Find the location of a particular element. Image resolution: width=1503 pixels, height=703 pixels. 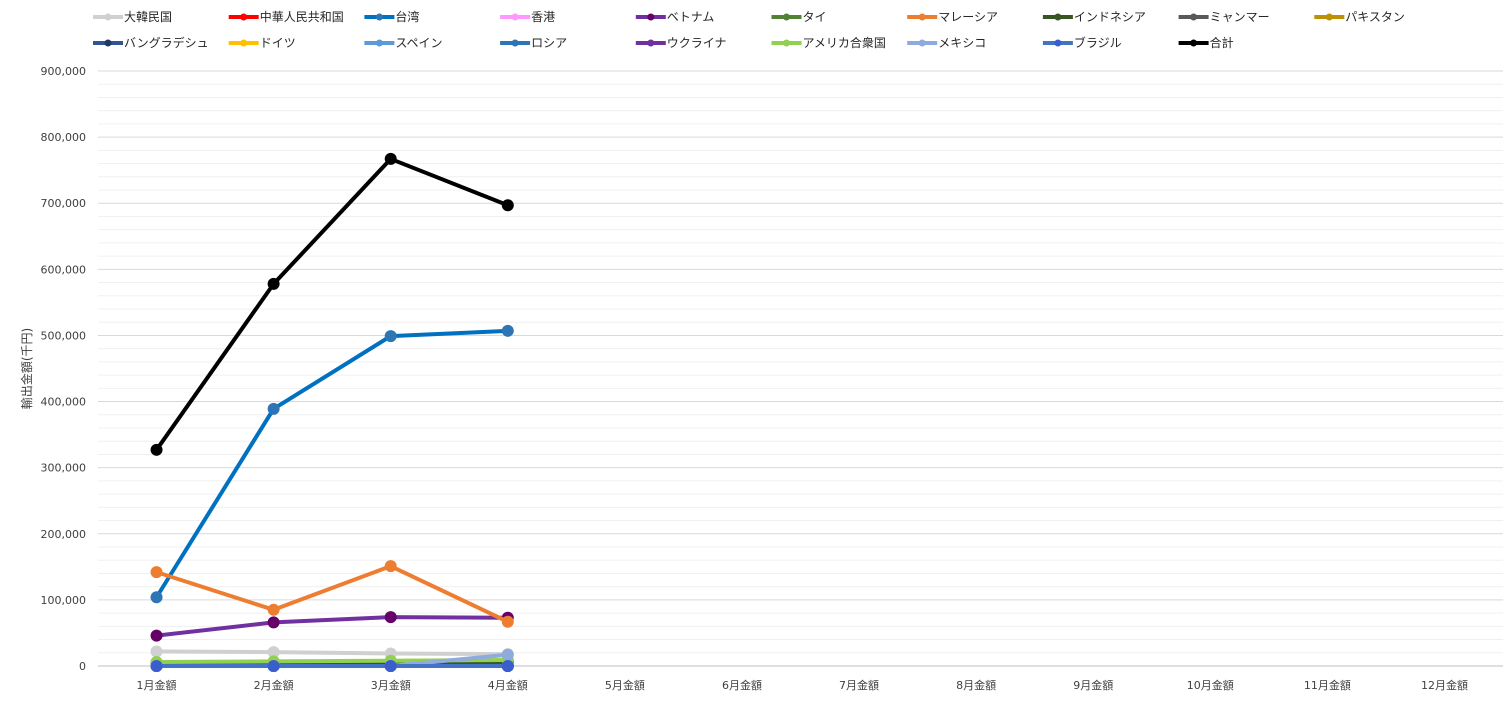

legend-label: ウクライナ is located at coordinates (697, 43).